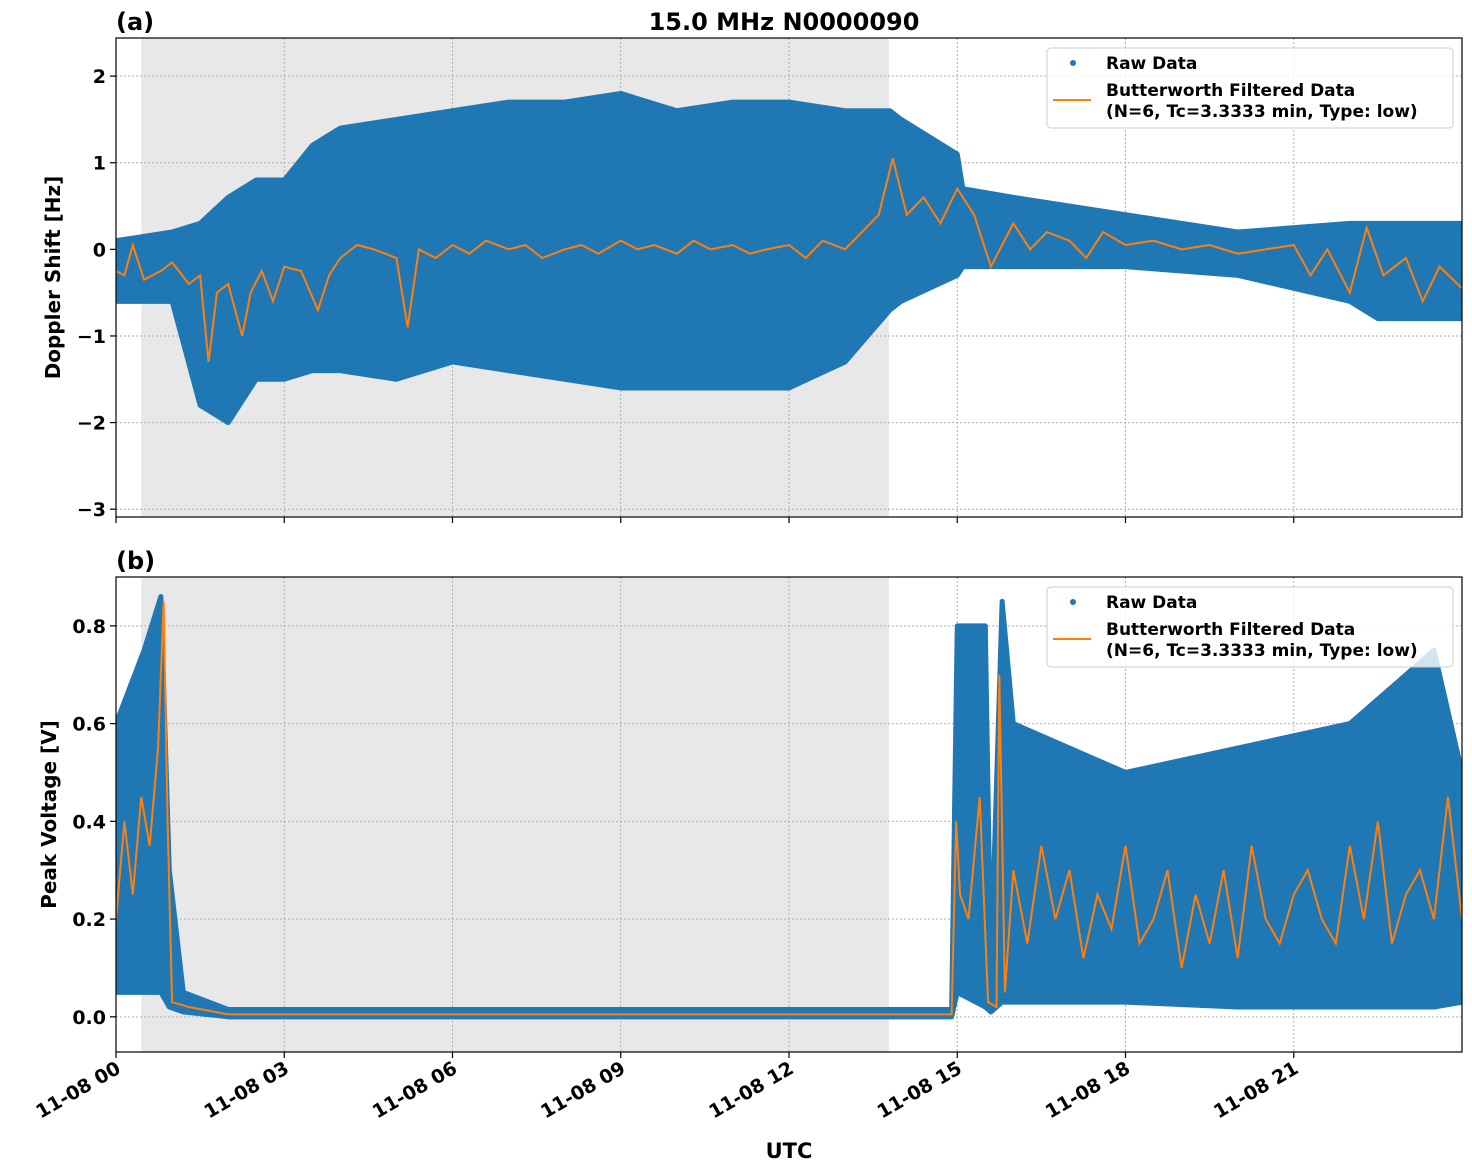 The image size is (1472, 1172). Describe the element at coordinates (91, 337) in the screenshot. I see `y-tick-label: −1` at that location.